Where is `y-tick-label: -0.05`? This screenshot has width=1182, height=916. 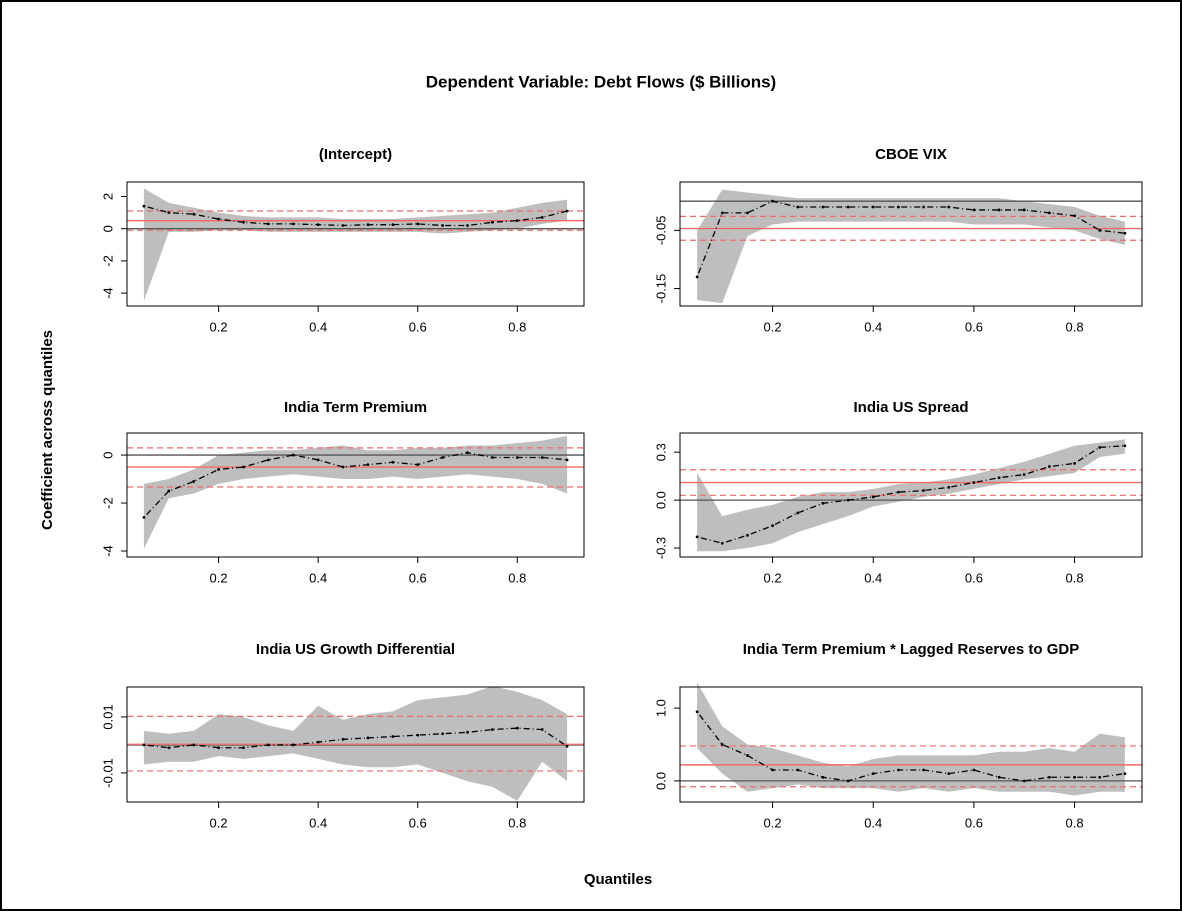 y-tick-label: -0.05 is located at coordinates (660, 230).